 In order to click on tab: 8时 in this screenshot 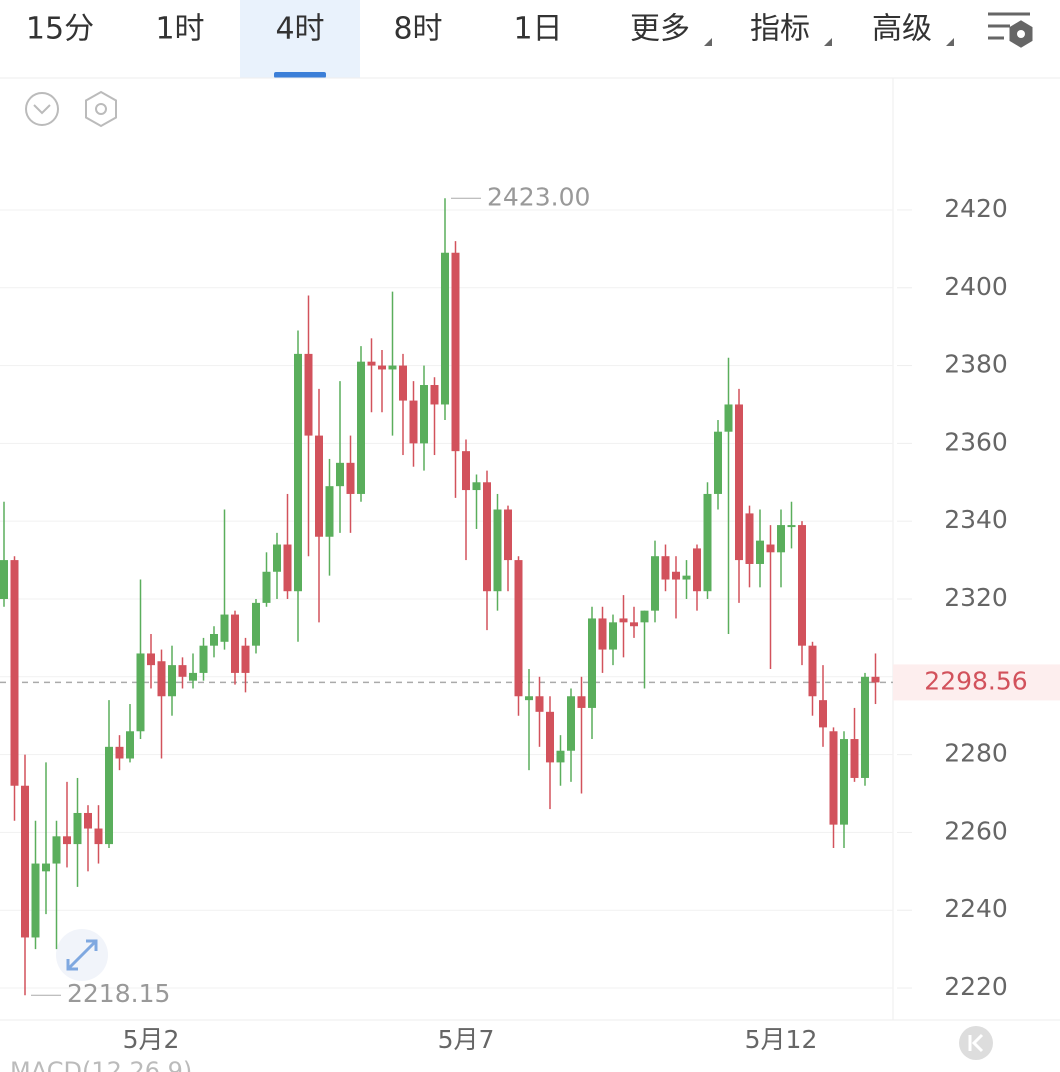, I will do `click(417, 29)`.